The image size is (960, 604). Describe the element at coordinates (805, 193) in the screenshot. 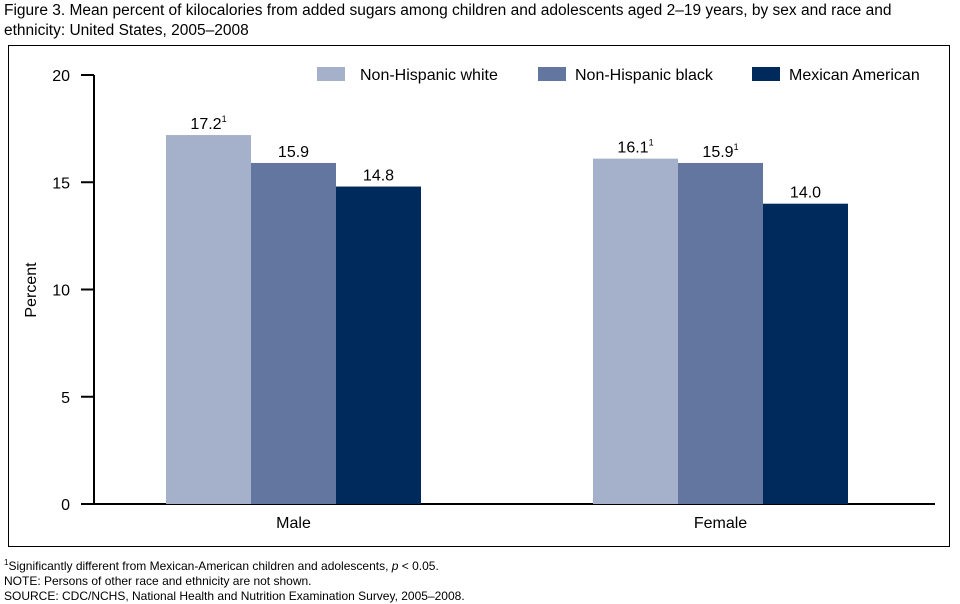

I see `data-label: 14.0` at that location.